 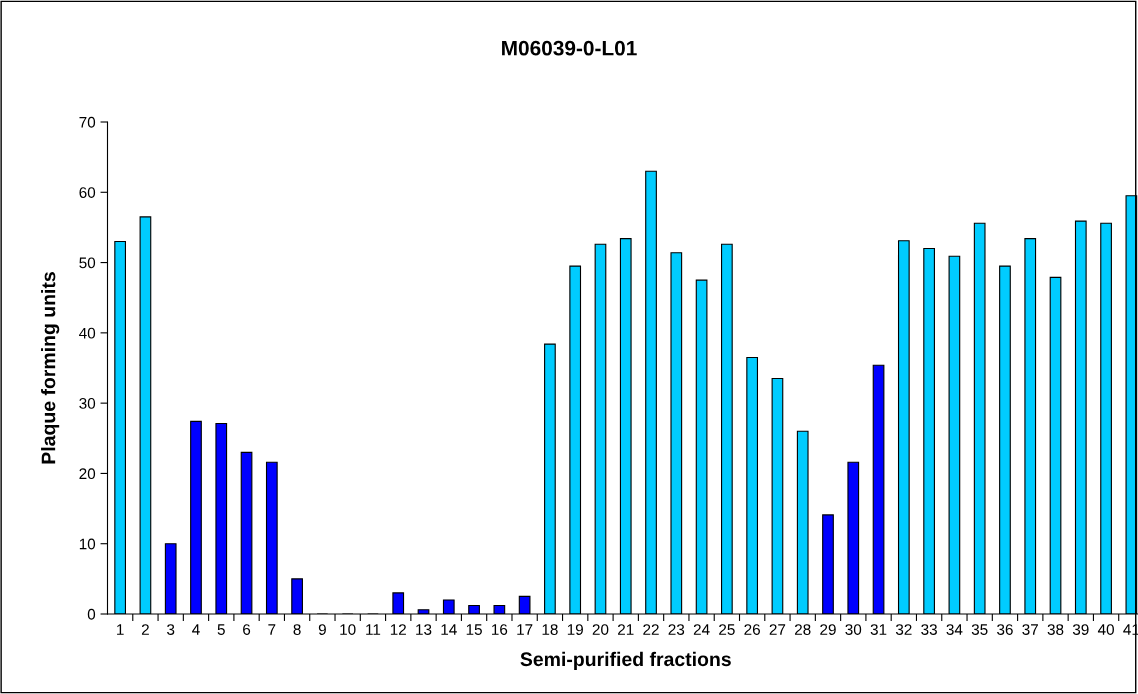 What do you see at coordinates (120, 629) in the screenshot?
I see `x-tick-label: 1` at bounding box center [120, 629].